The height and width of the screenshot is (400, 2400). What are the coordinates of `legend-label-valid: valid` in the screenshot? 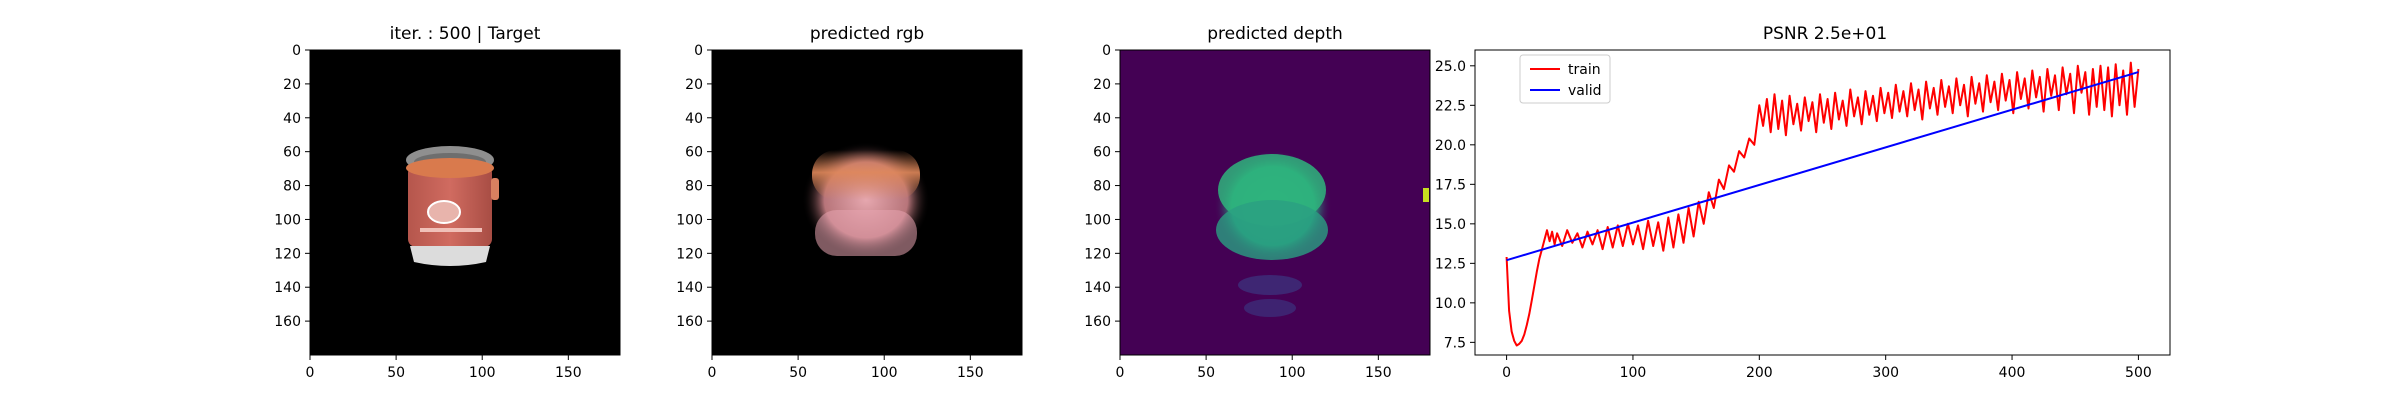 It's located at (1585, 91).